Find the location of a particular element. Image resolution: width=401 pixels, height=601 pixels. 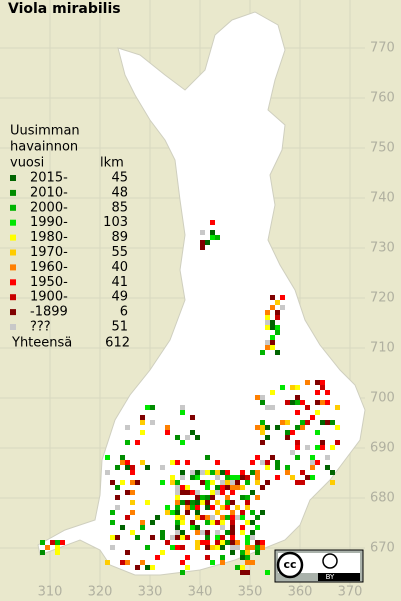

legend-label: 1960- is located at coordinates (49, 267).